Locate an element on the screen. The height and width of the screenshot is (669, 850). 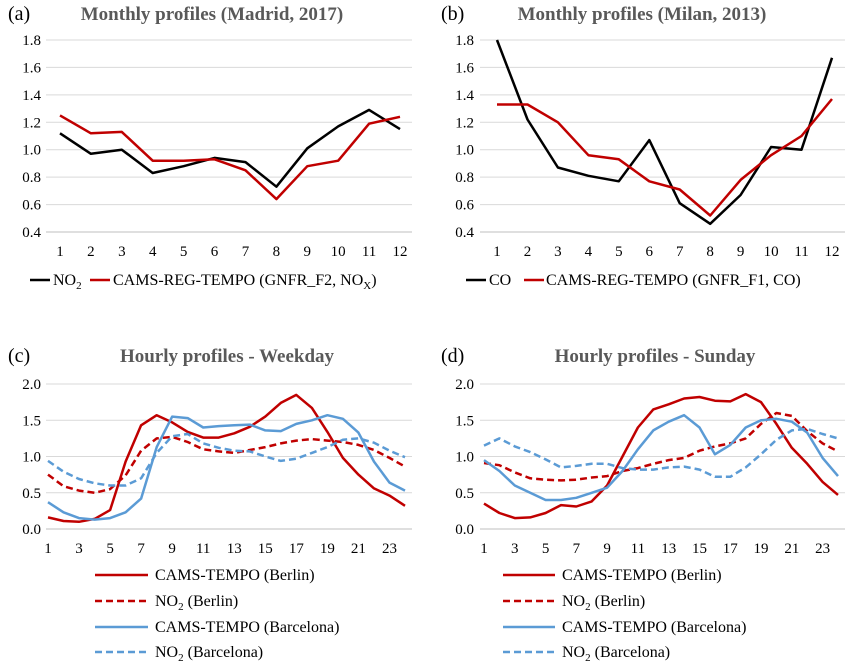
y-tick-label: 0.5 is located at coordinates (31, 494).